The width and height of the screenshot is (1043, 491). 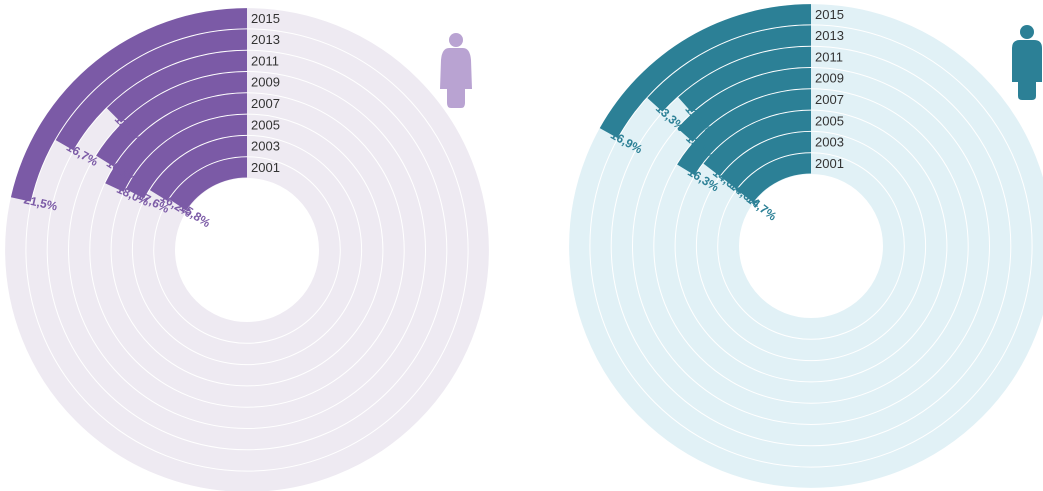 I want to click on male-person-icon, so click(x=1027, y=62).